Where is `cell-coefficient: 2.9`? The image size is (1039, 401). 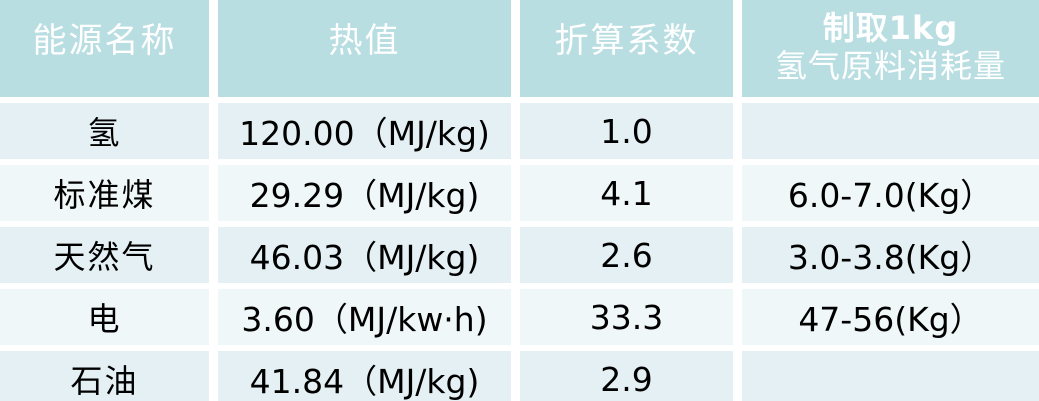
cell-coefficient: 2.9 is located at coordinates (626, 376).